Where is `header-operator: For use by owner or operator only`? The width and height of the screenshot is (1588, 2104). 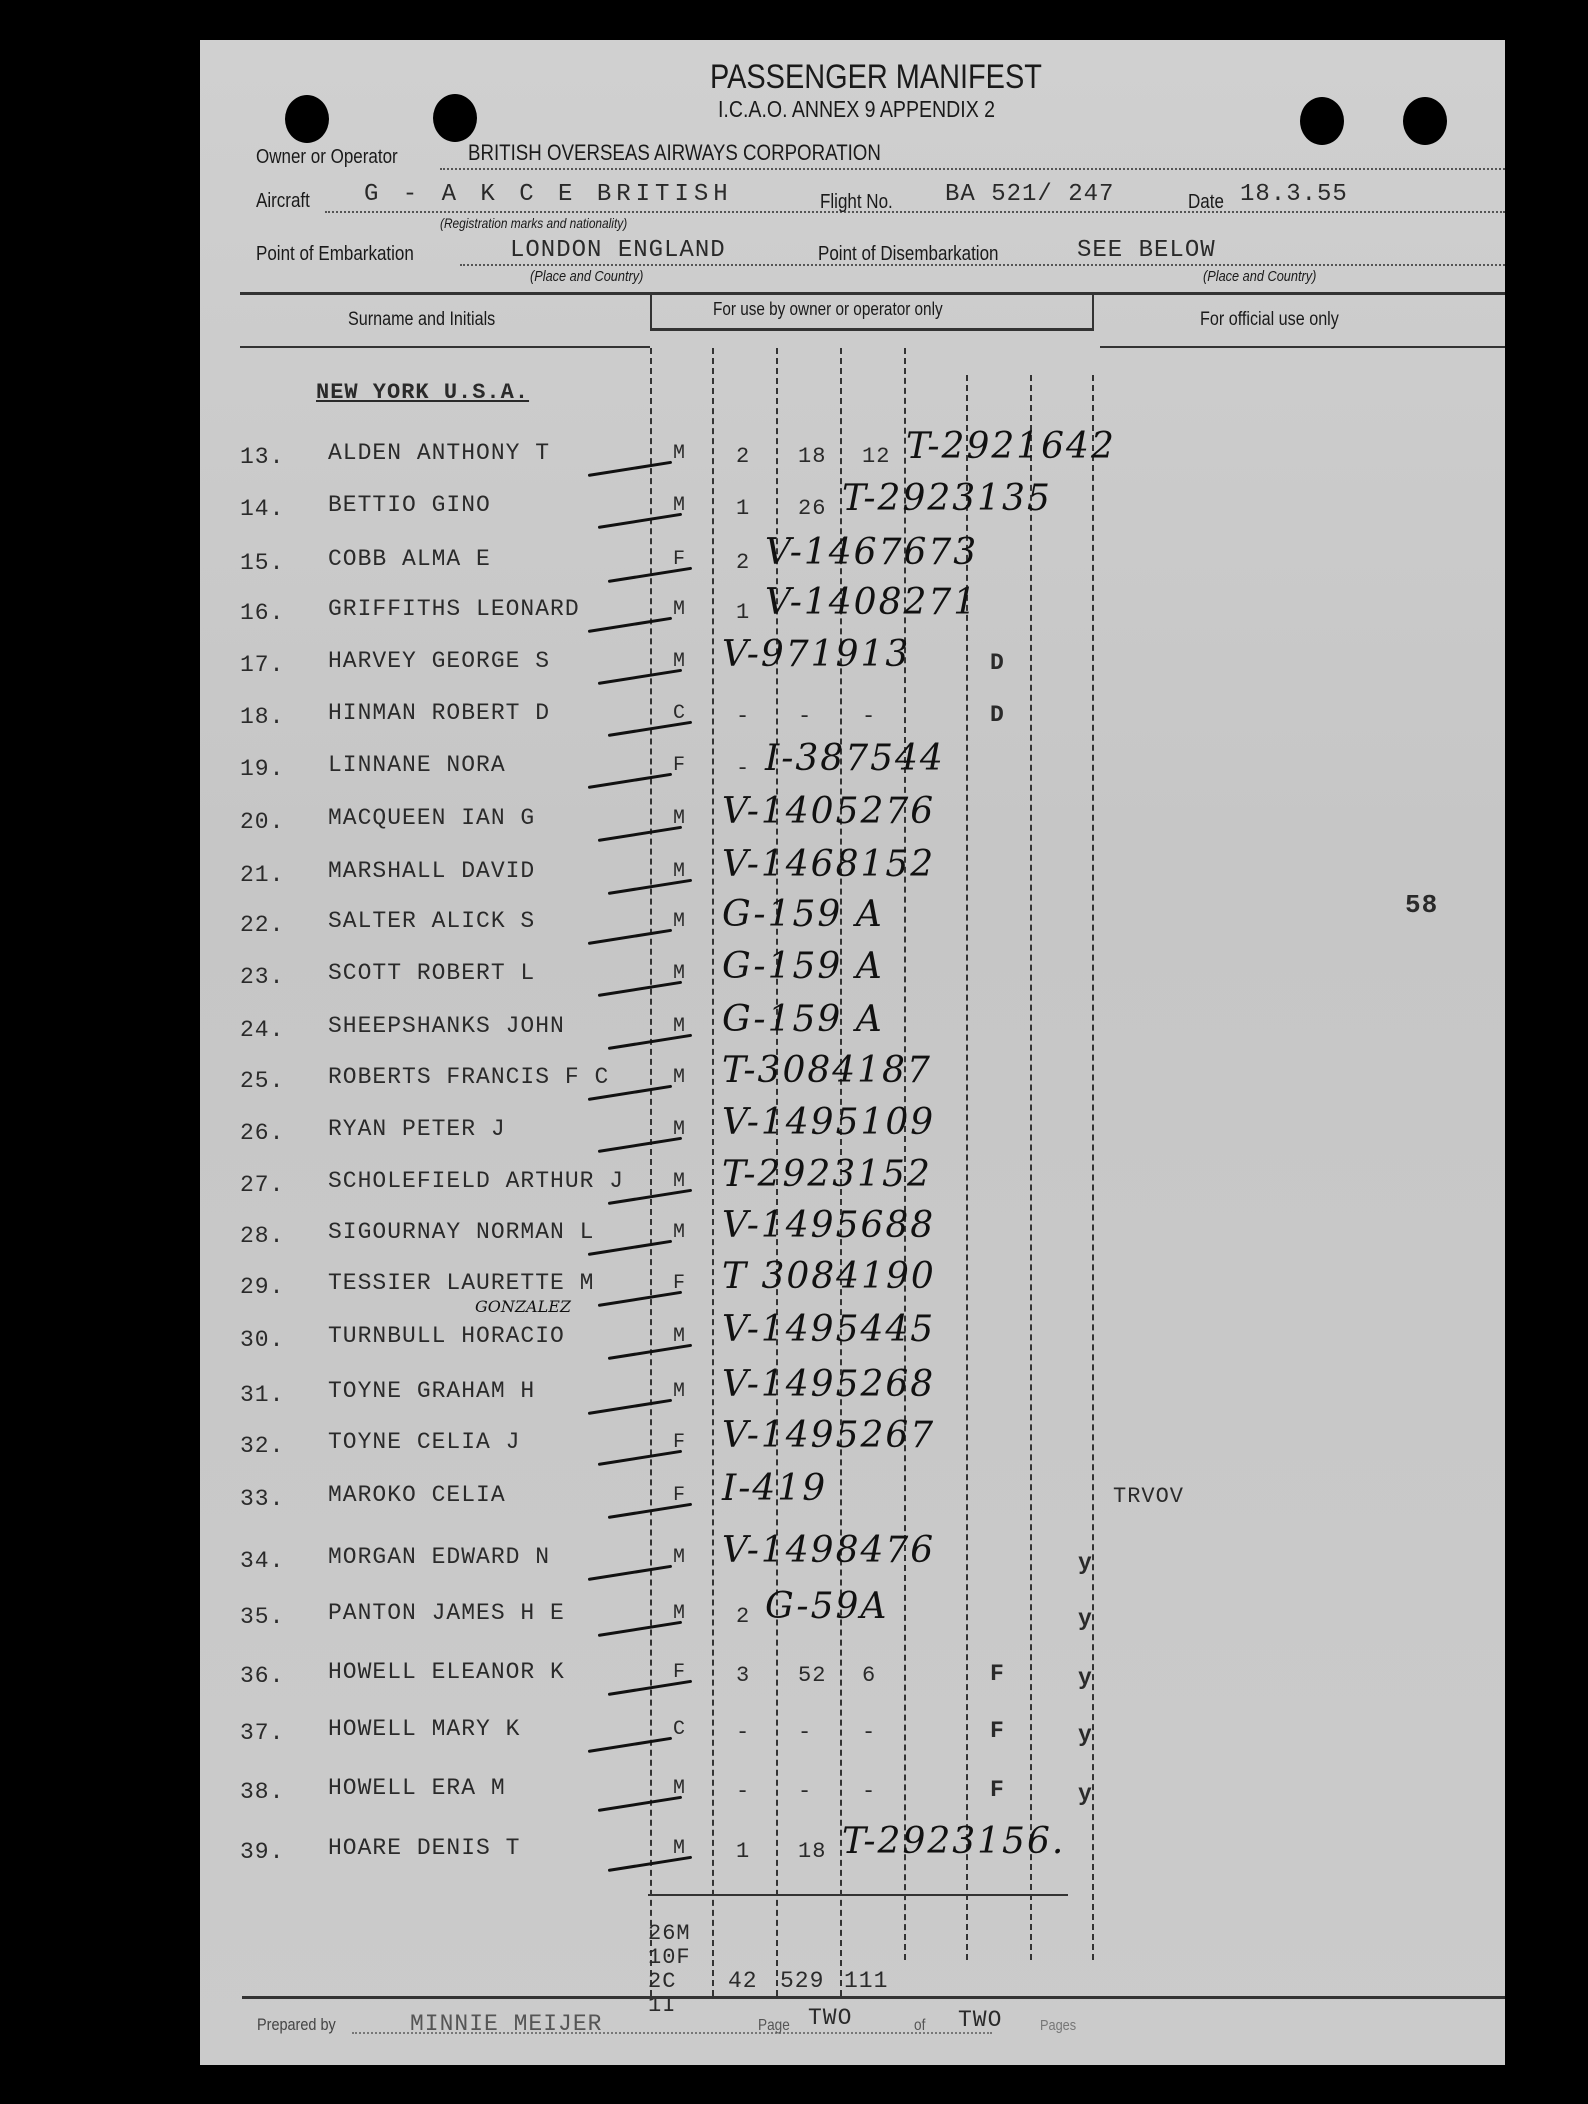 header-operator: For use by owner or operator only is located at coordinates (828, 309).